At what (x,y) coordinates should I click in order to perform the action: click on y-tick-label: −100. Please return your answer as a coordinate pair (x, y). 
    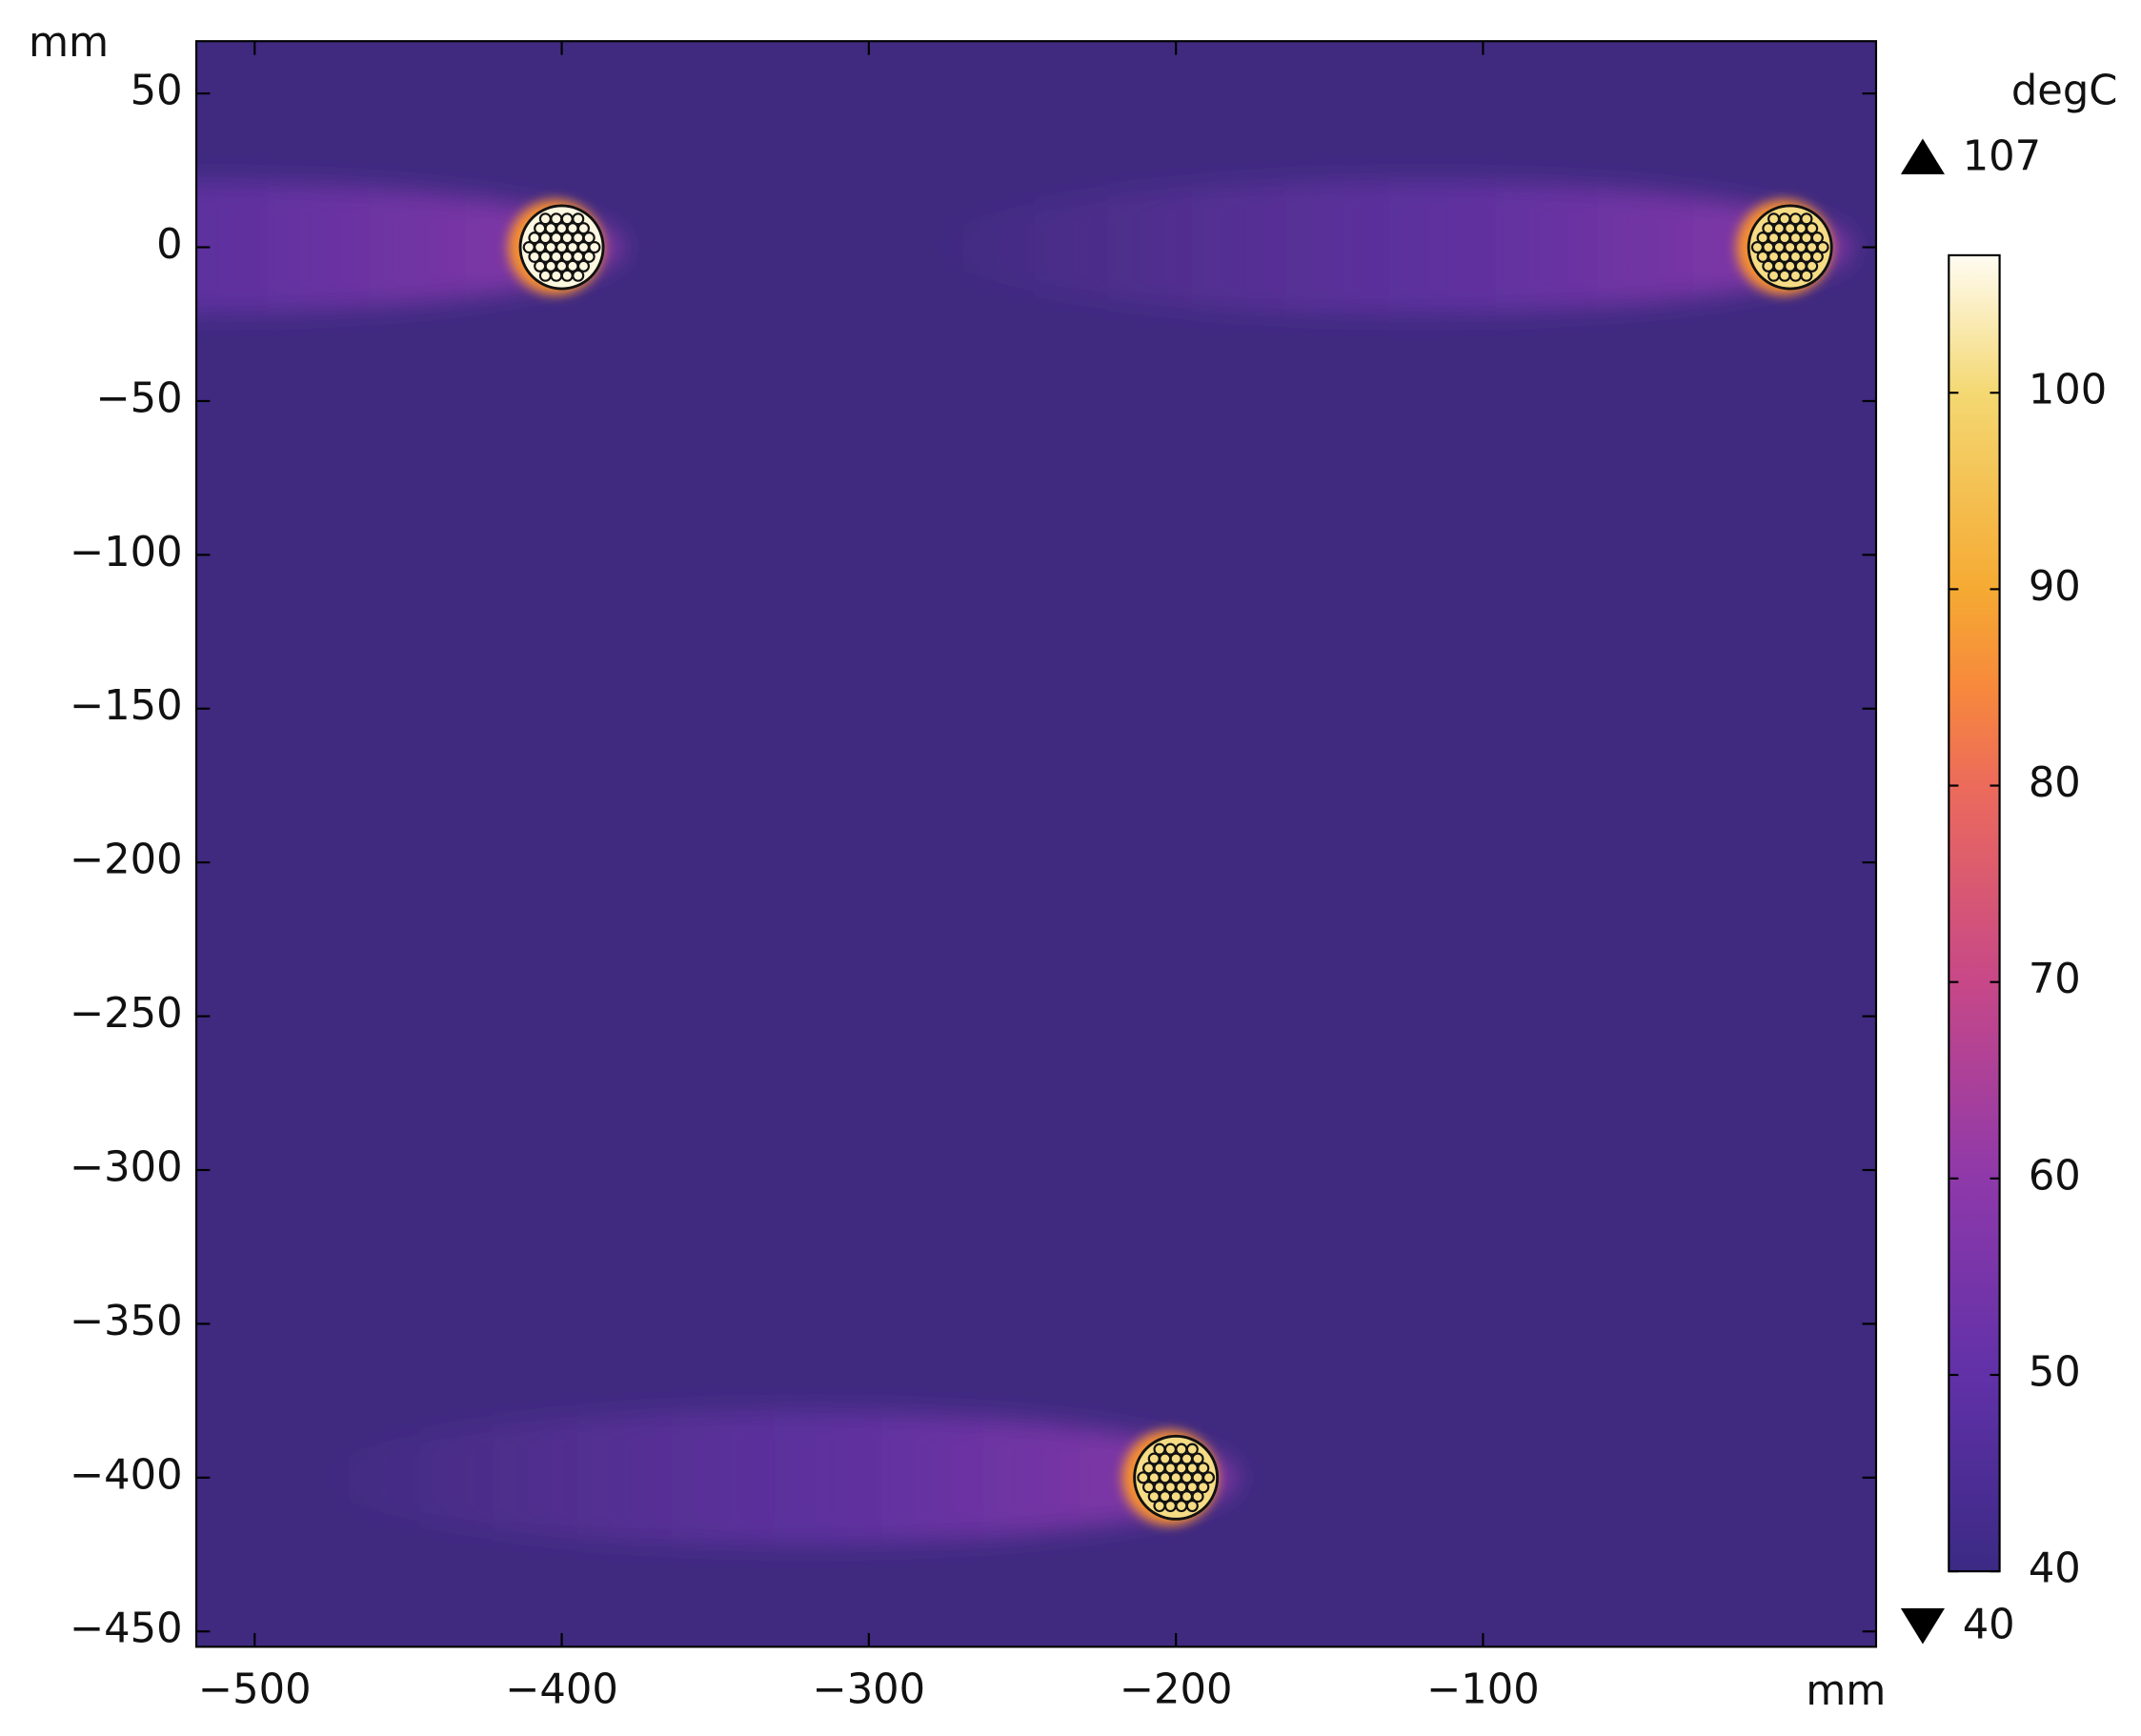
    Looking at the image, I should click on (127, 552).